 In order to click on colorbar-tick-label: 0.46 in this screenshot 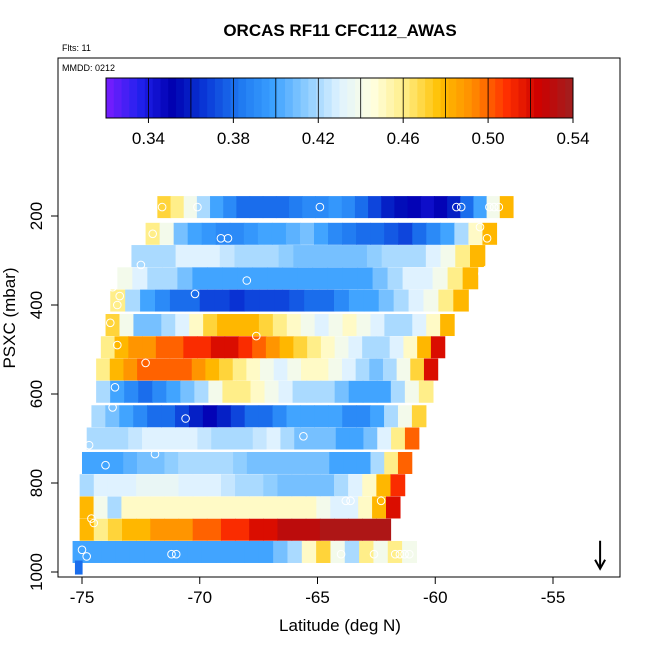, I will do `click(403, 138)`.